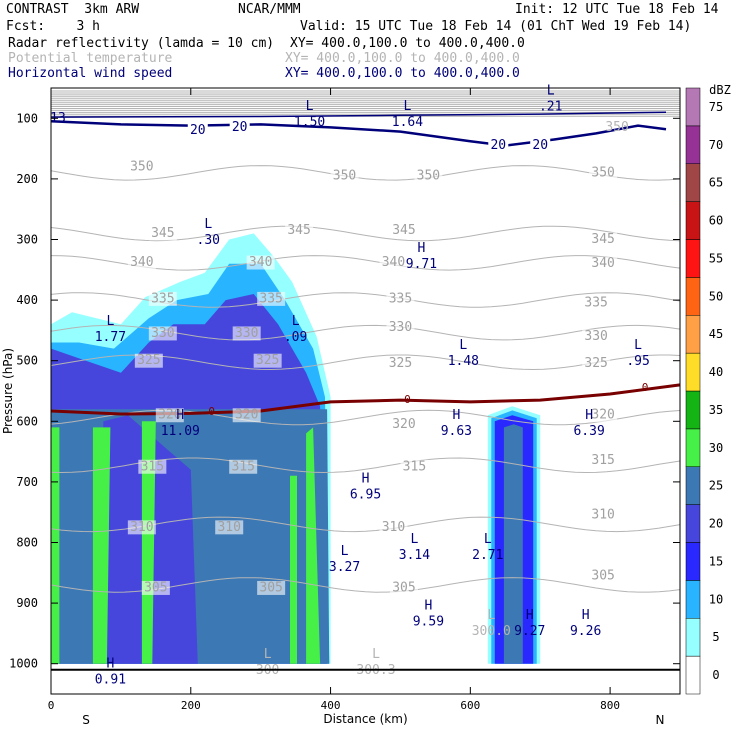 The image size is (740, 740). What do you see at coordinates (365, 494) in the screenshot?
I see `extremum-value-12: 6.95` at bounding box center [365, 494].